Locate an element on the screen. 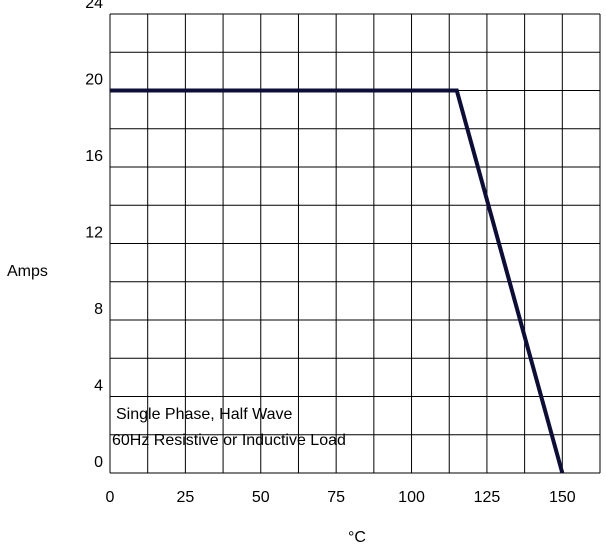 This screenshot has height=553, width=606. x-tick-label: 150 is located at coordinates (562, 497).